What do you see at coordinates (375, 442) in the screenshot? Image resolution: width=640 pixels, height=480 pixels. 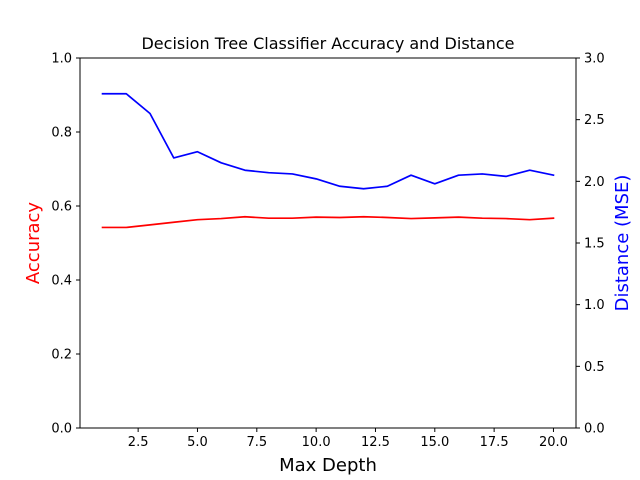 I see `x-tick-label: 12.5` at bounding box center [375, 442].